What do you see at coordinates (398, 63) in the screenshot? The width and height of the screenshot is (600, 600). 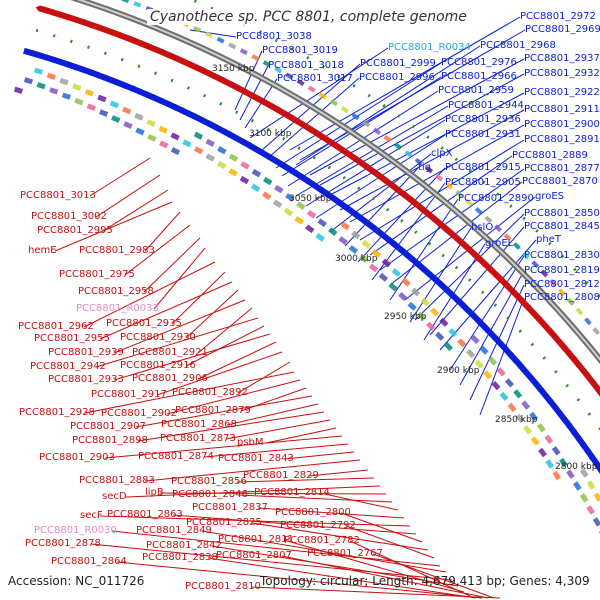 I see `gene-label: PCC8801_2999` at bounding box center [398, 63].